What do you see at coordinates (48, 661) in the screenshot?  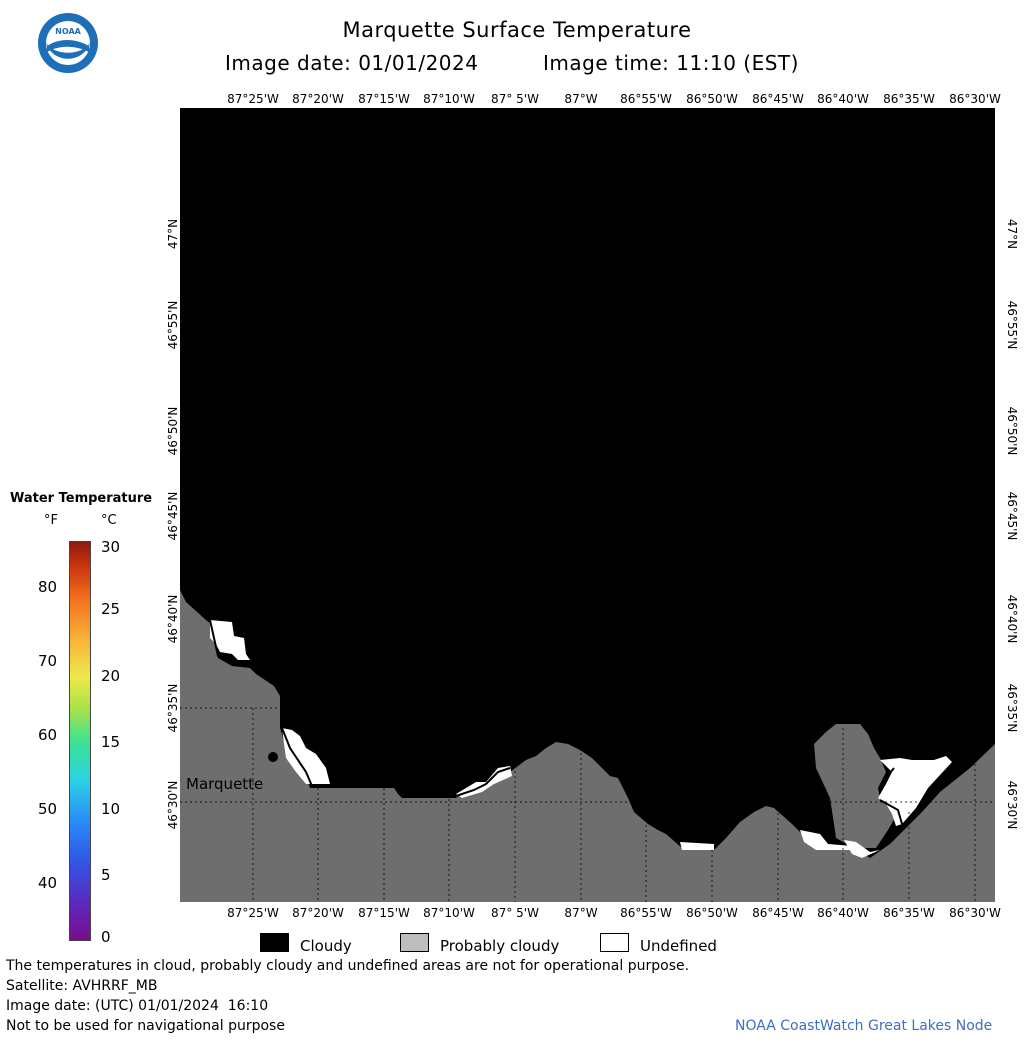 I see `f-tick: 70` at bounding box center [48, 661].